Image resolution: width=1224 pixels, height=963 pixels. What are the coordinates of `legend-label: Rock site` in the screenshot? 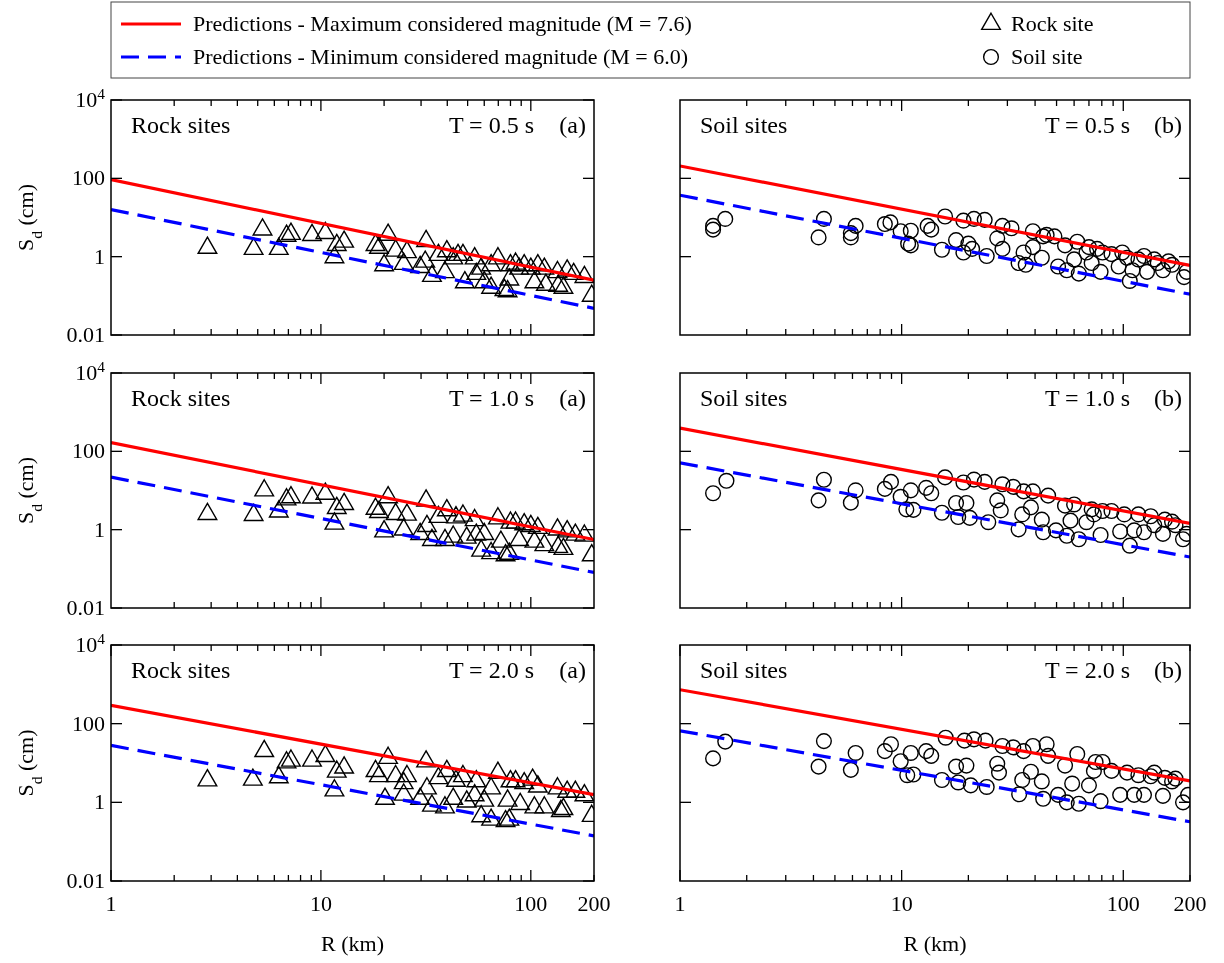 It's located at (1052, 23).